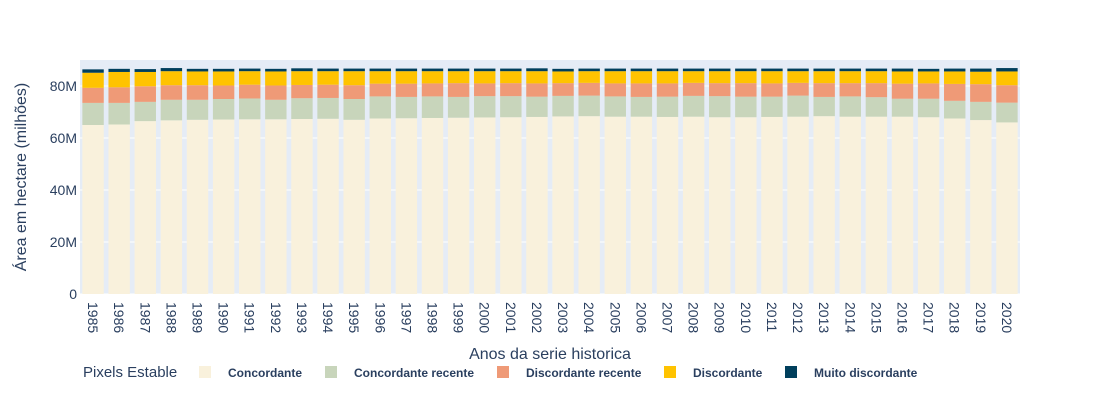 This screenshot has height=400, width=1100. I want to click on legend-item-label: Discordante recente, so click(584, 373).